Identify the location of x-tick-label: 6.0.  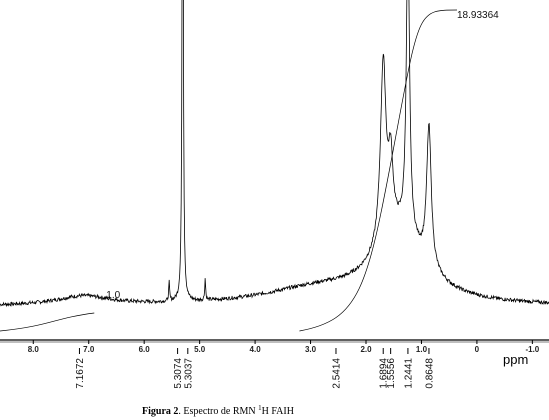
(145, 349).